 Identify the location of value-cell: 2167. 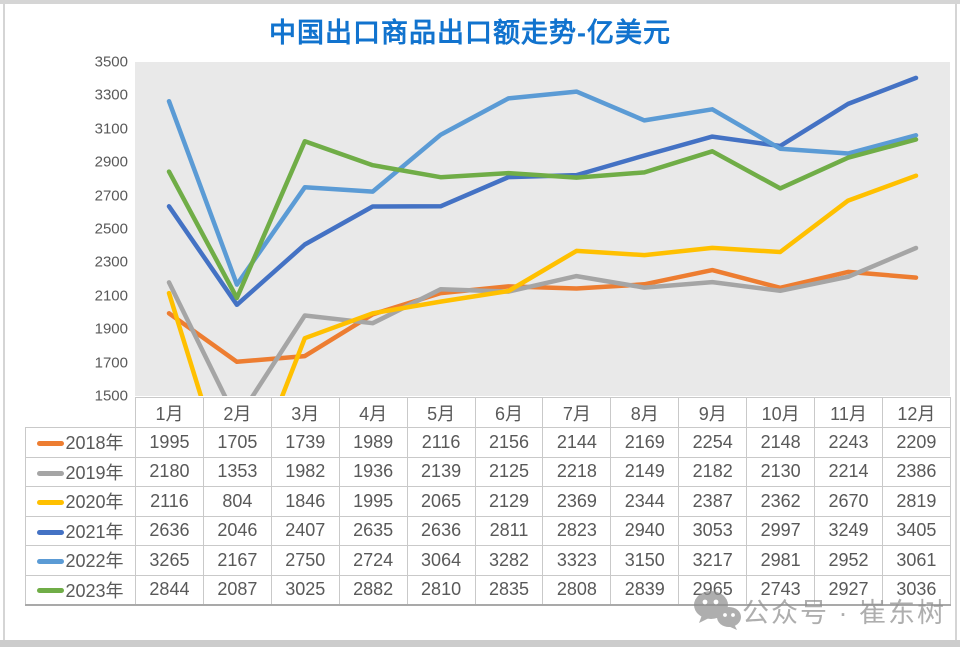
(237, 560).